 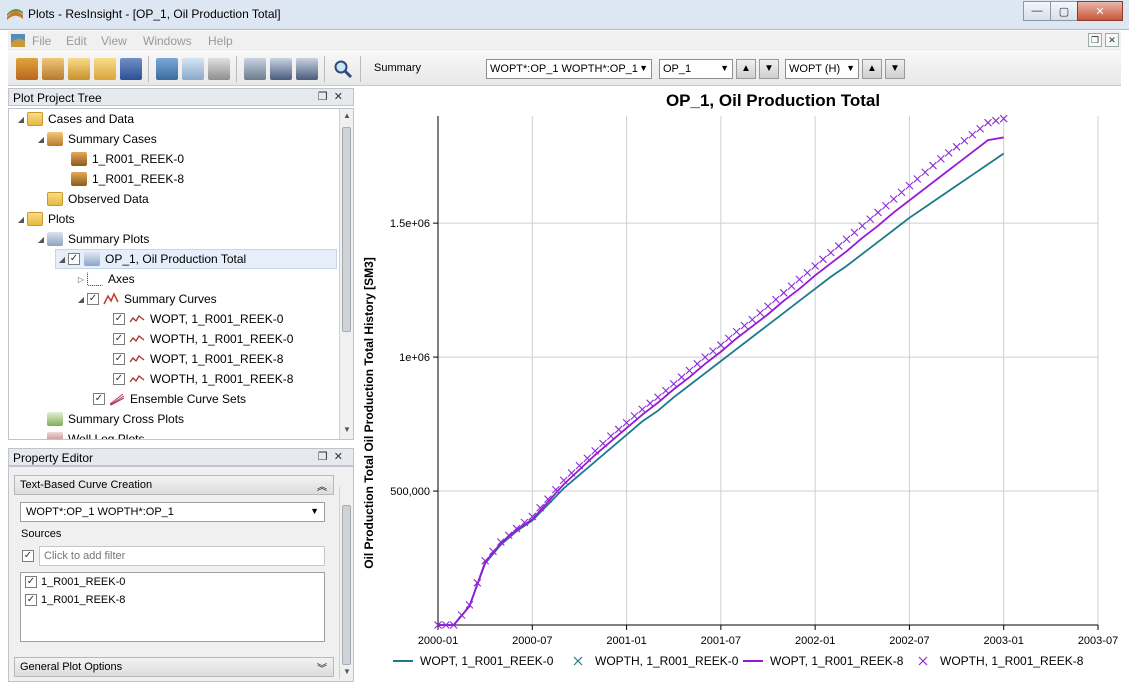 What do you see at coordinates (895, 69) in the screenshot?
I see `next-vector-button: ▼` at bounding box center [895, 69].